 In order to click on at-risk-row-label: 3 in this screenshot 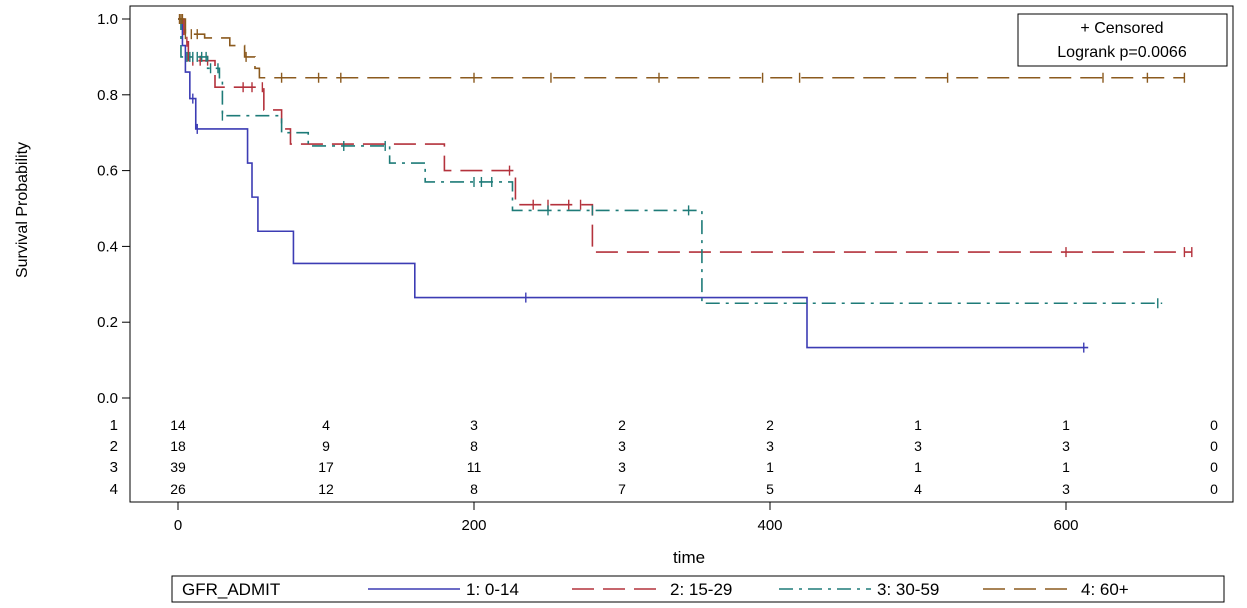, I will do `click(114, 467)`.